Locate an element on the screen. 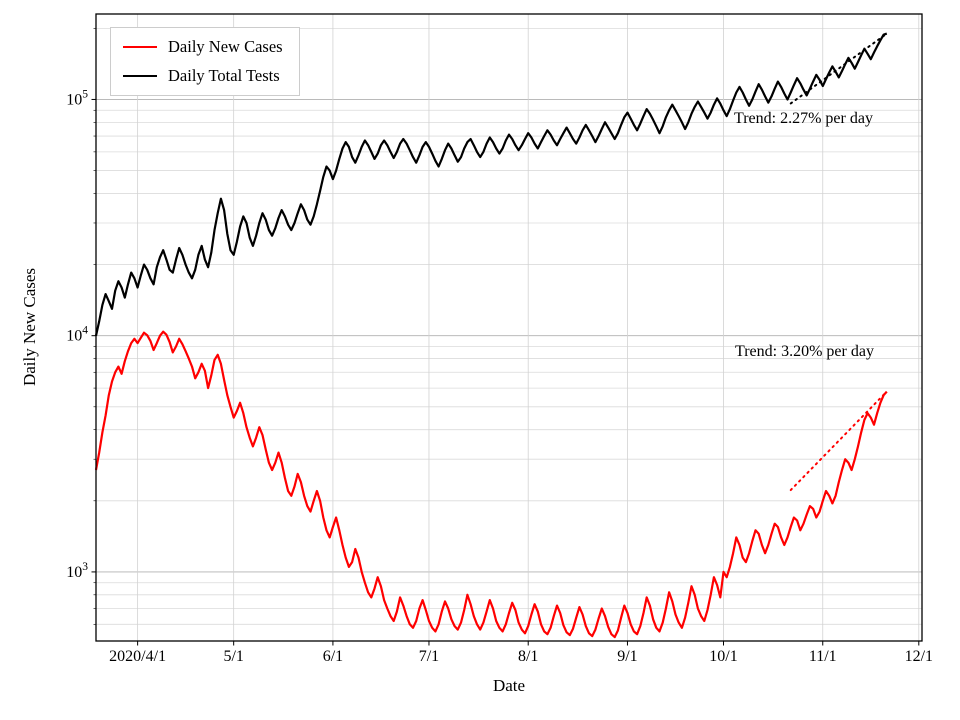  legend-label: Daily New Cases is located at coordinates (225, 46).